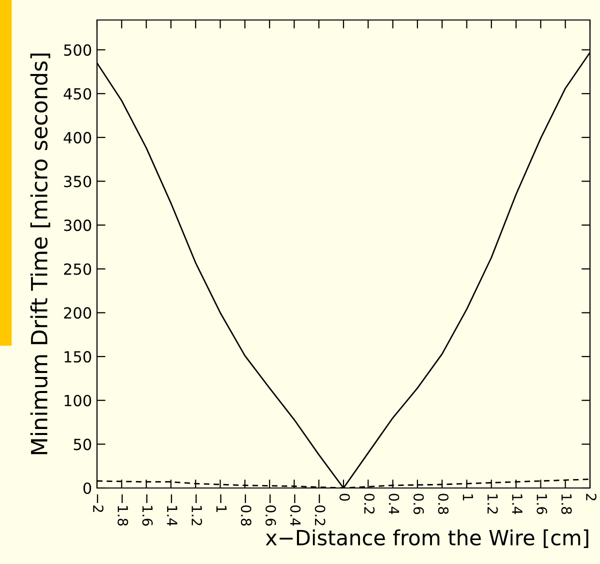 The image size is (600, 564). I want to click on x-tick-label: 2, so click(591, 497).